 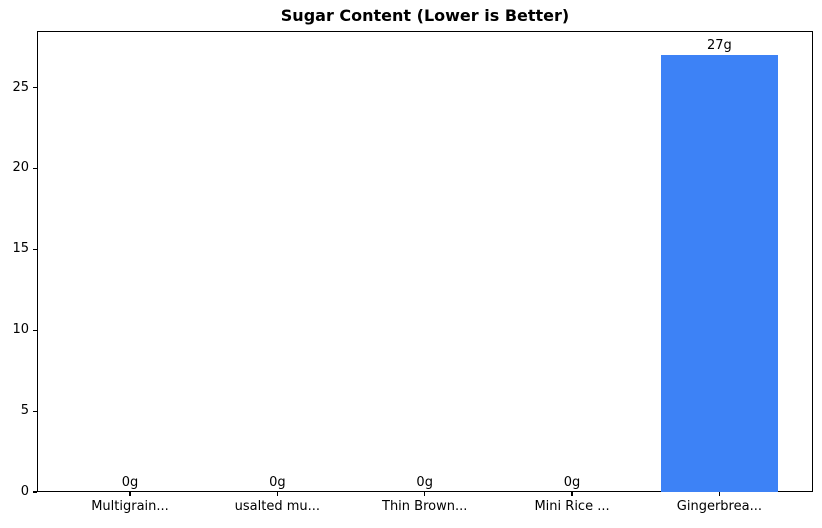 What do you see at coordinates (24, 411) in the screenshot?
I see `y-tick-label: 5` at bounding box center [24, 411].